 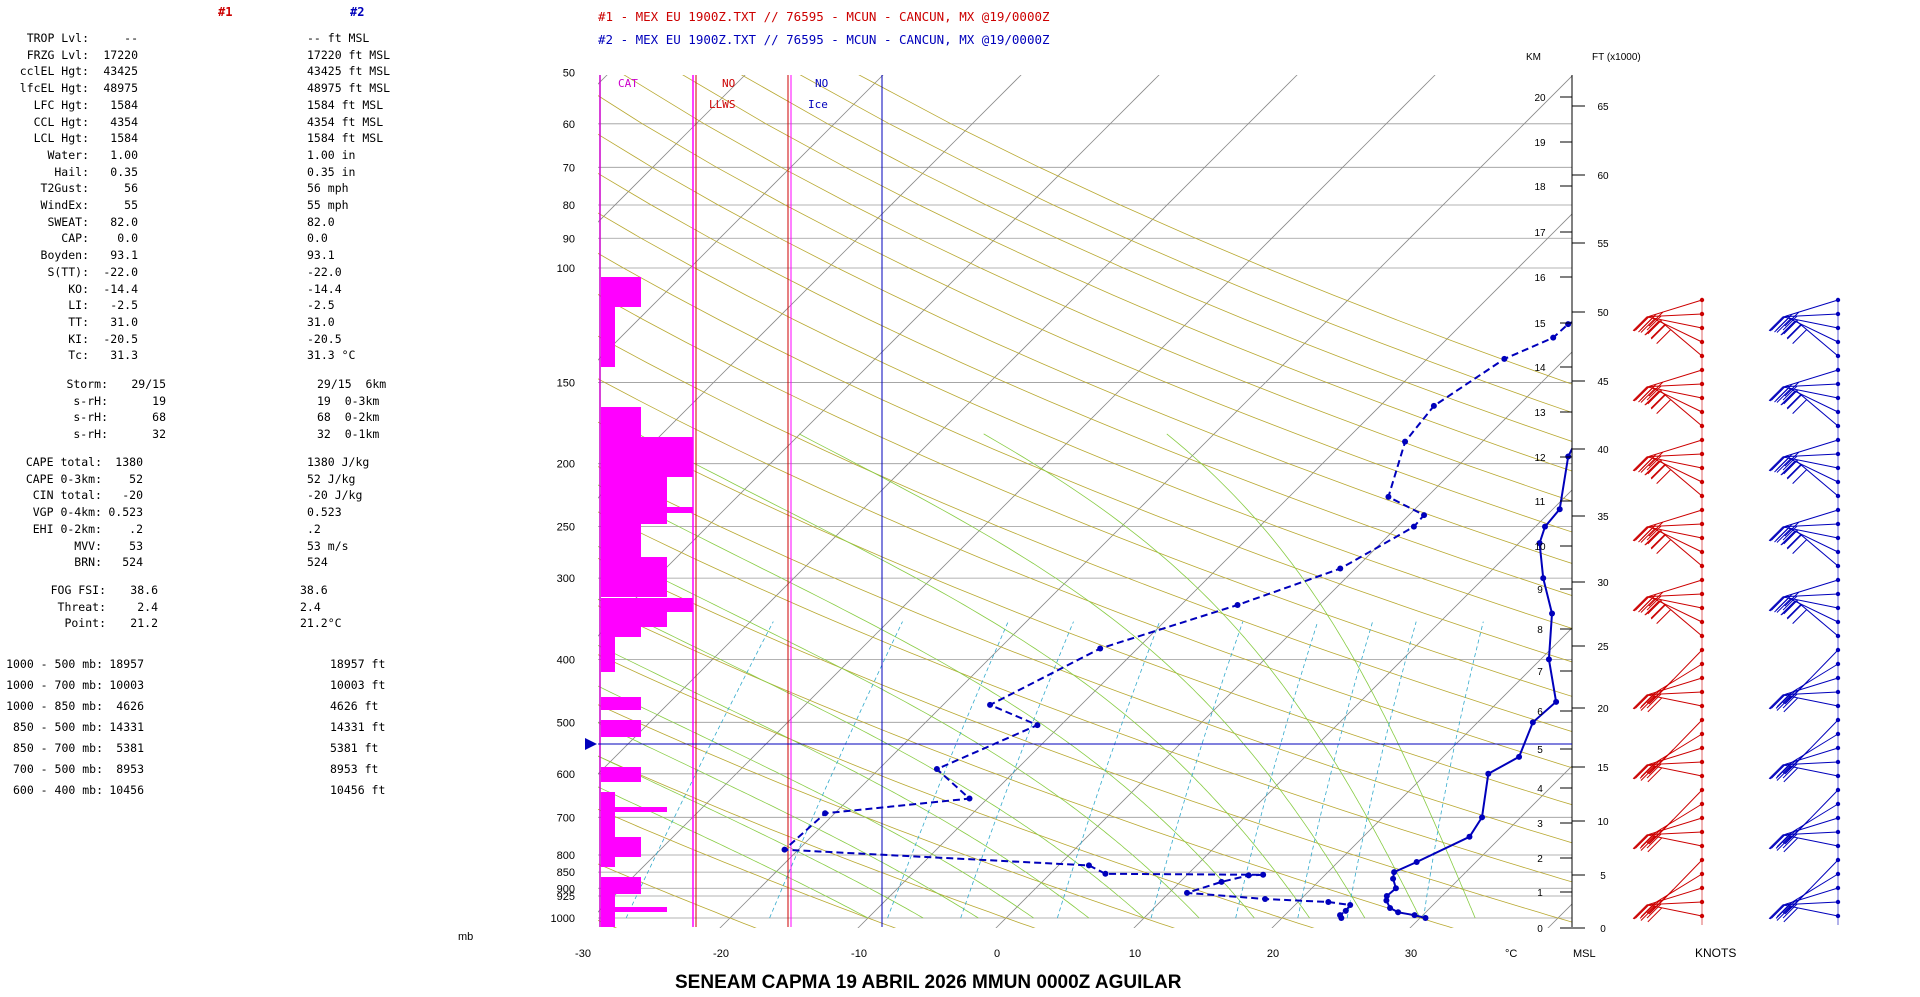 What do you see at coordinates (1335, 770) in the screenshot?
I see `mixing-ratio-line` at bounding box center [1335, 770].